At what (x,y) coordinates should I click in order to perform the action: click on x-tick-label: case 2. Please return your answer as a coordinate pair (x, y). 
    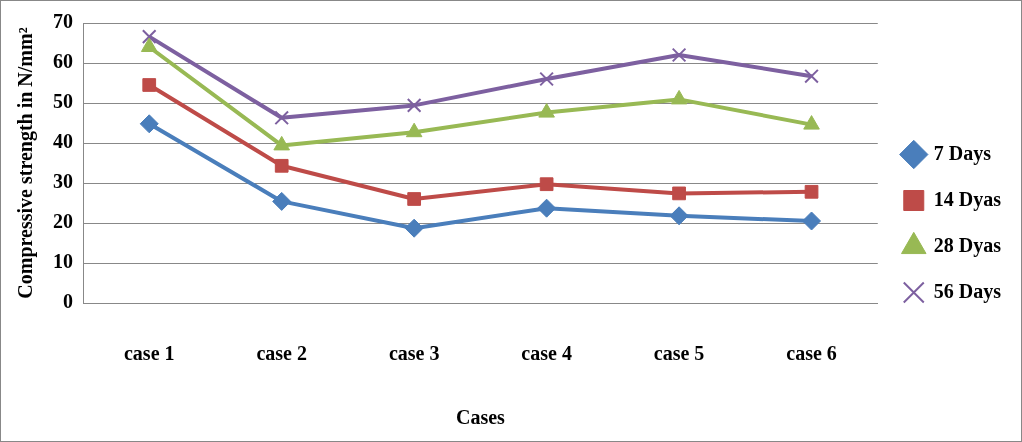
    Looking at the image, I should click on (281, 353).